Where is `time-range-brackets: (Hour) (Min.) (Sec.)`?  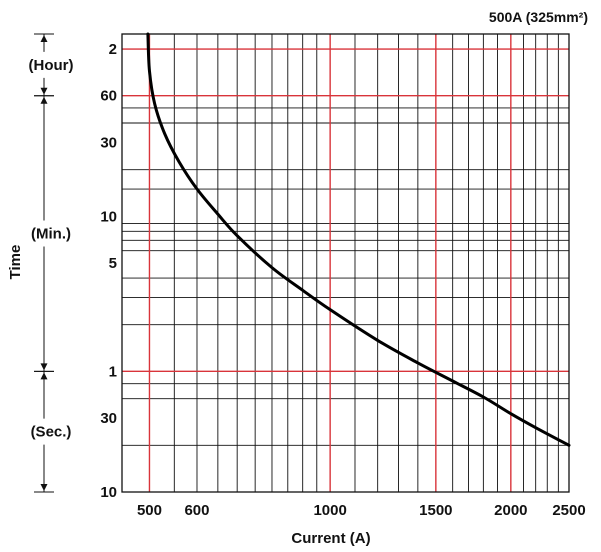
time-range-brackets: (Hour) (Min.) (Sec.) is located at coordinates (51, 263).